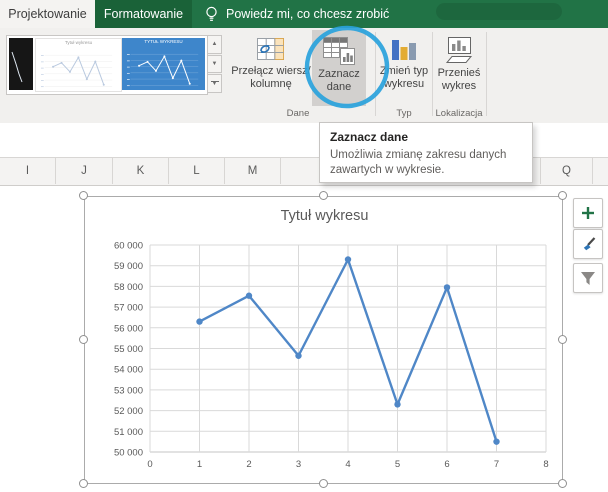 This screenshot has height=492, width=608. Describe the element at coordinates (128, 370) in the screenshot. I see `svg-text: 54 000` at that location.